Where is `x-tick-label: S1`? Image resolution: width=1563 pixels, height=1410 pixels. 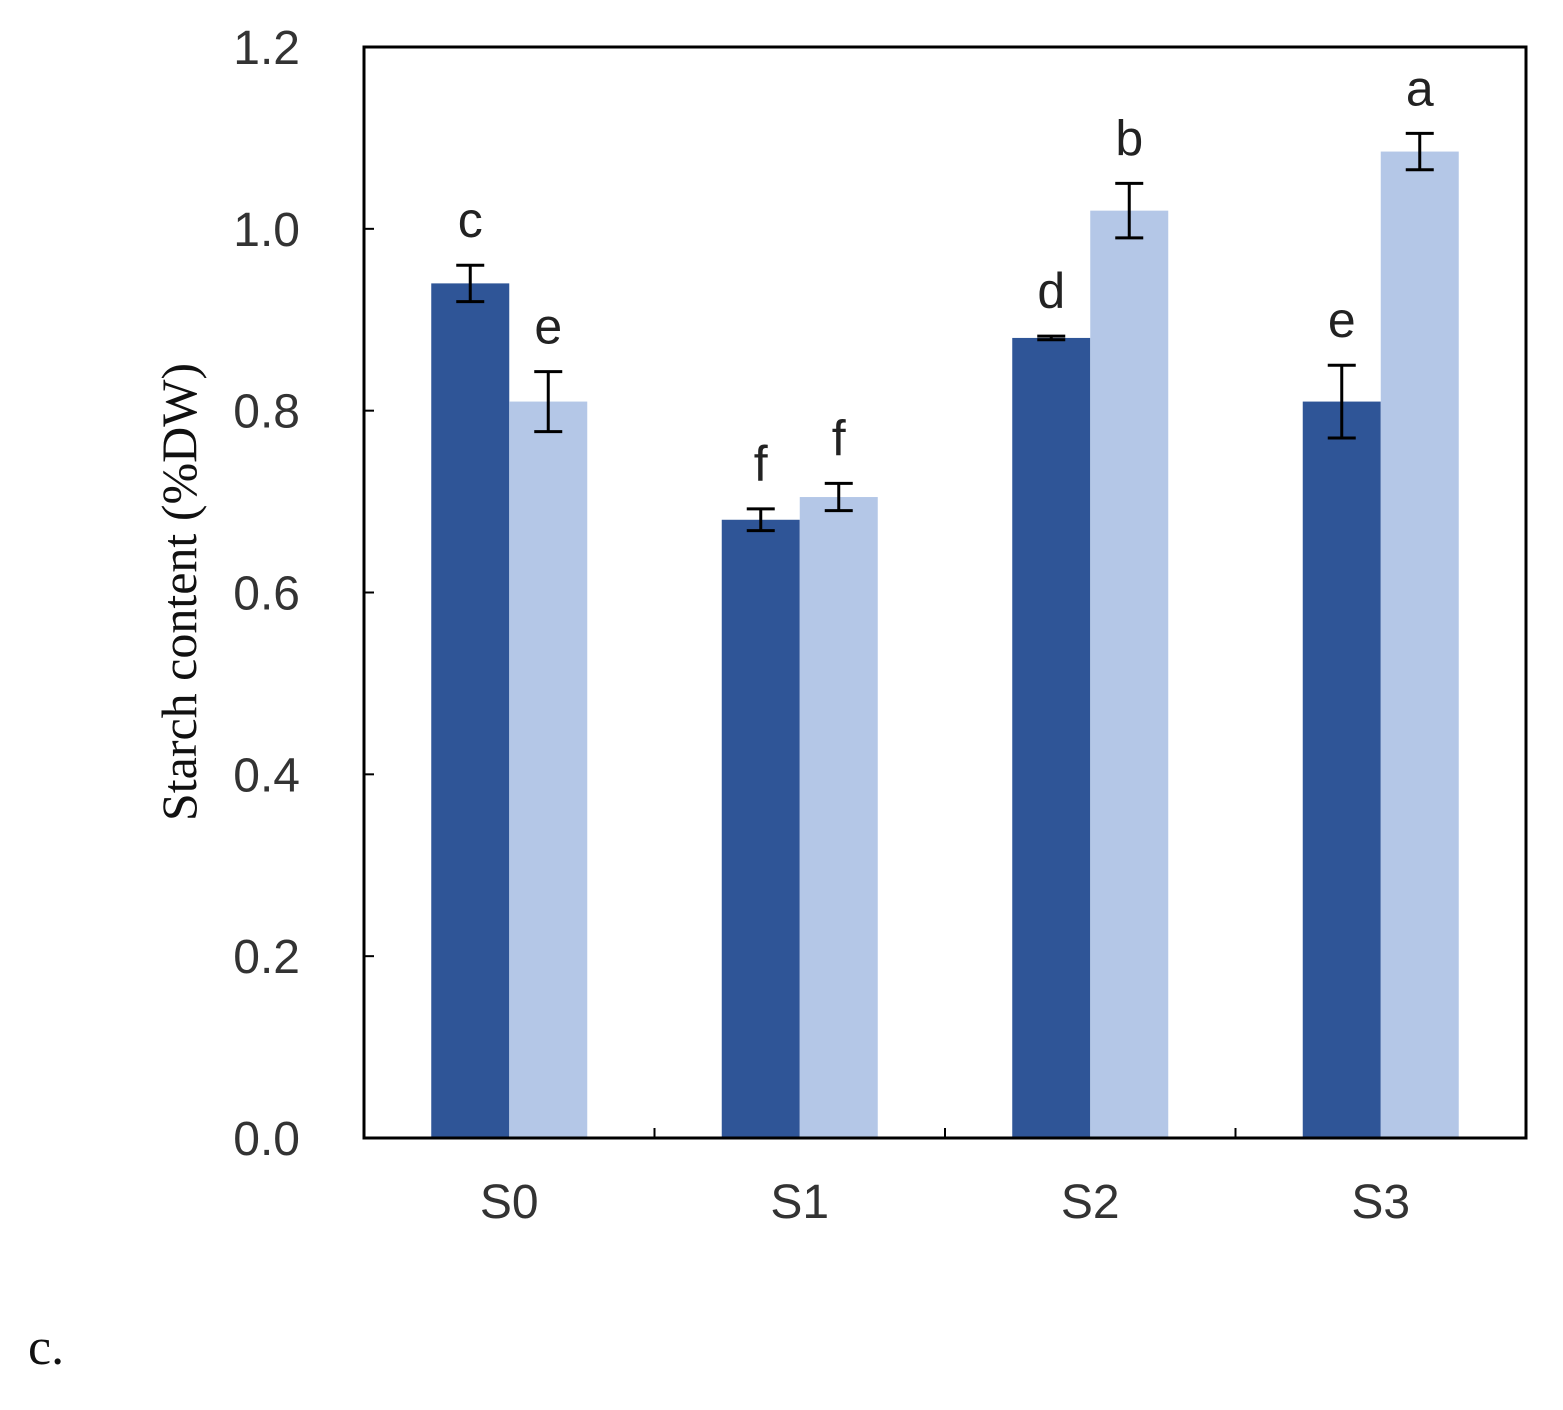 x-tick-label: S1 is located at coordinates (799, 1202).